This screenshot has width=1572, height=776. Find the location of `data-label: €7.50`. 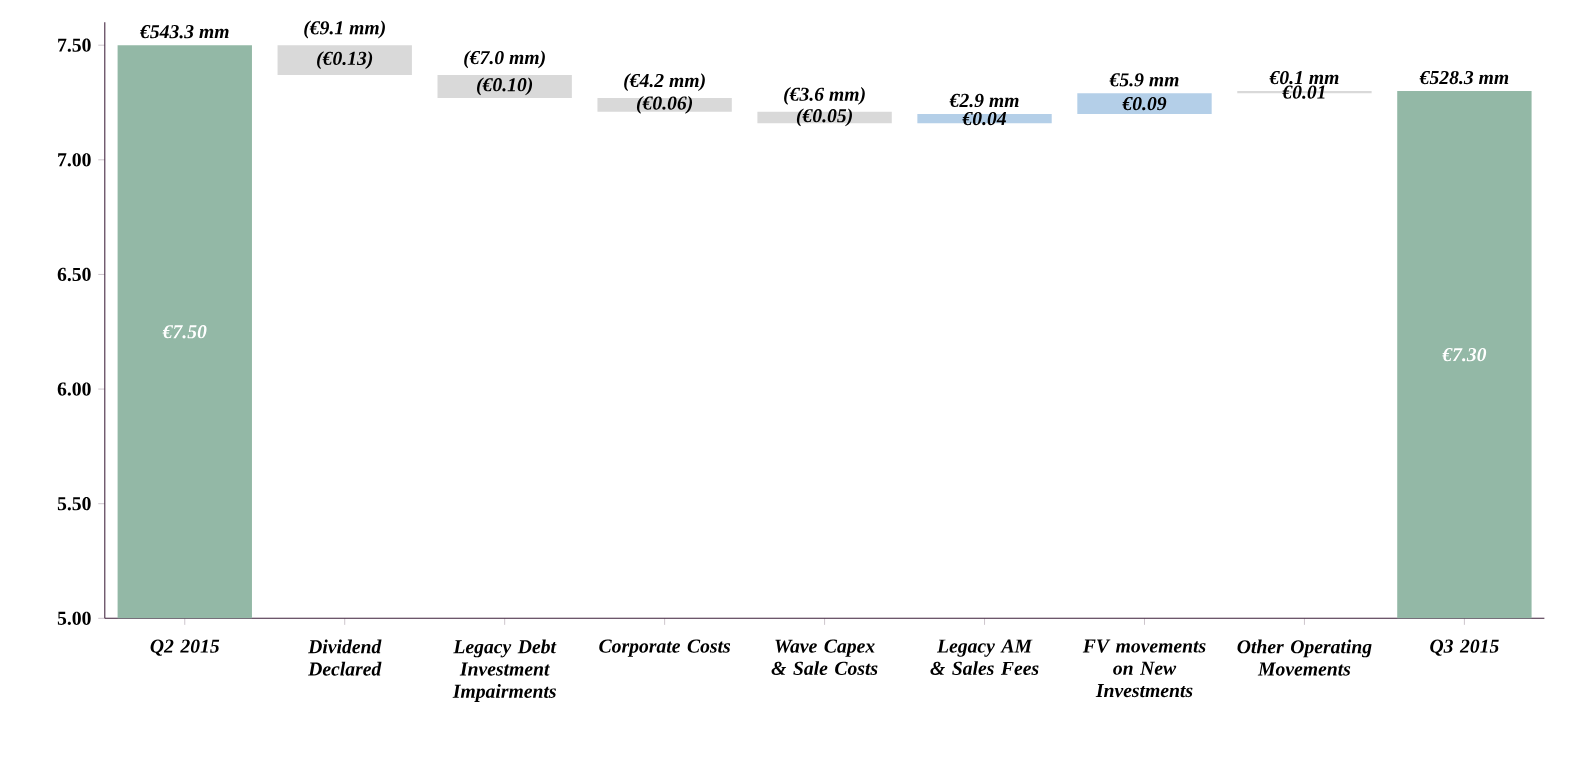

data-label: €7.50 is located at coordinates (184, 332).